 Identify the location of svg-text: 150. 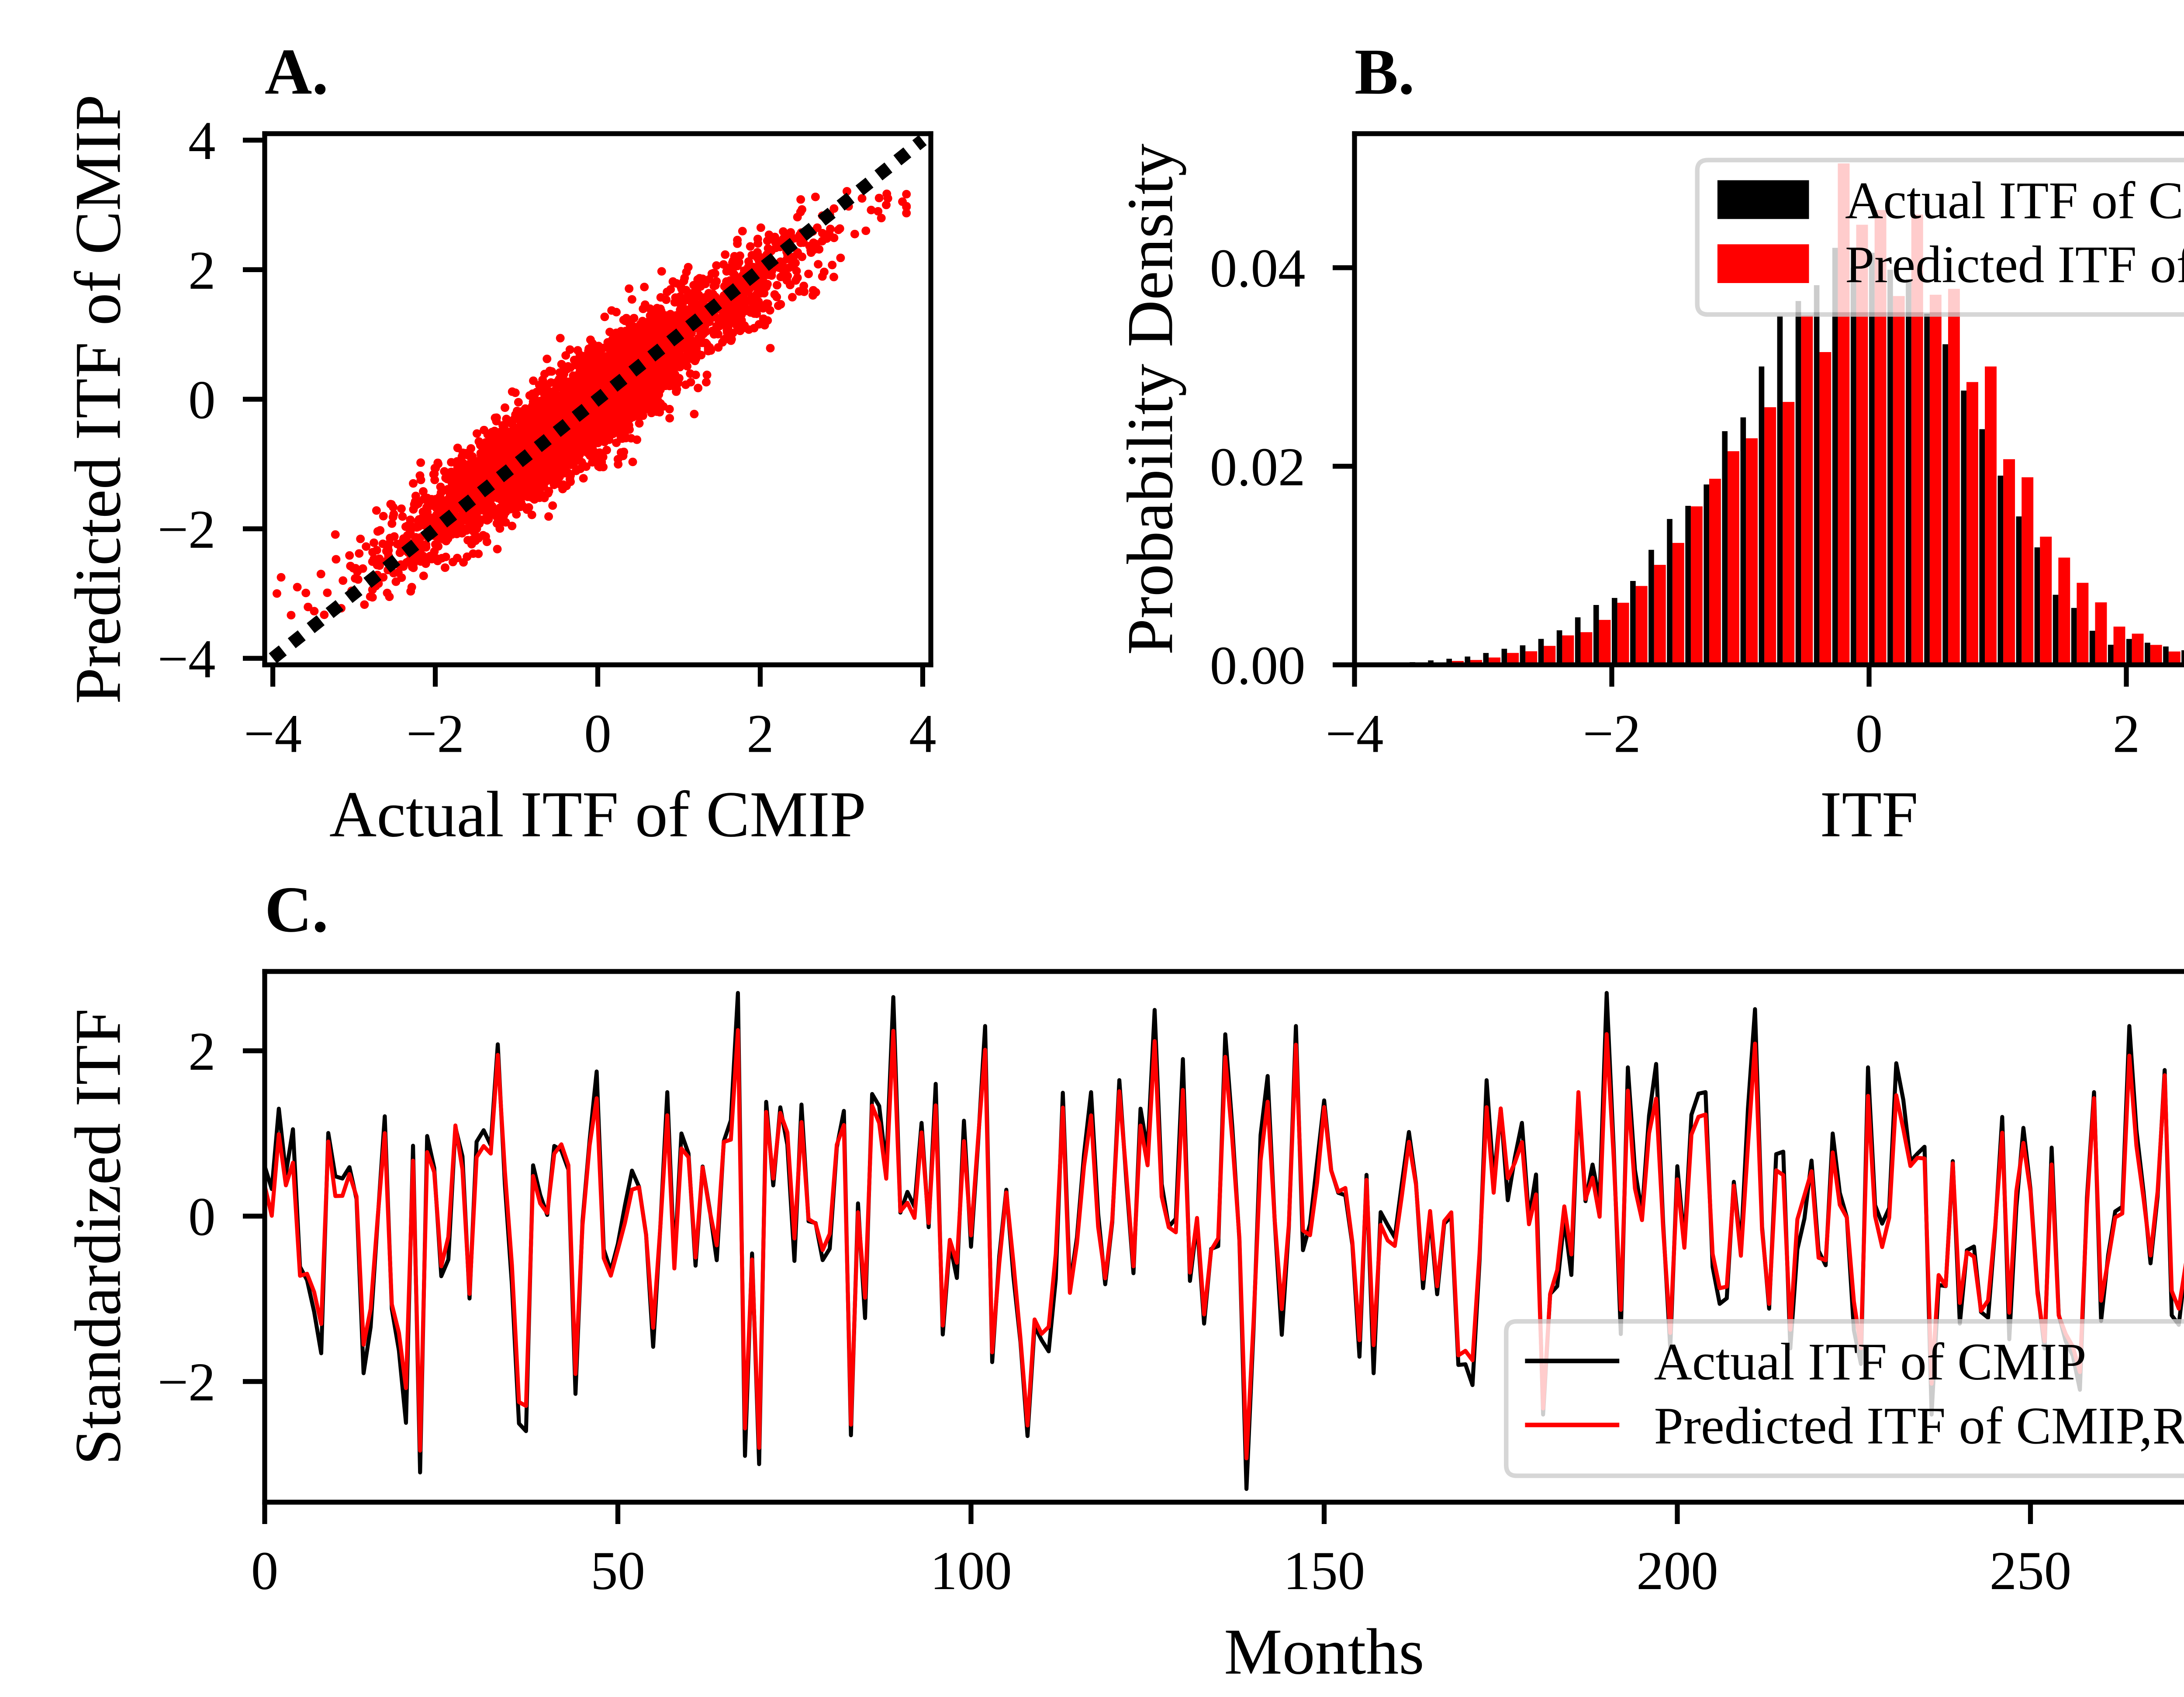
(1324, 1571).